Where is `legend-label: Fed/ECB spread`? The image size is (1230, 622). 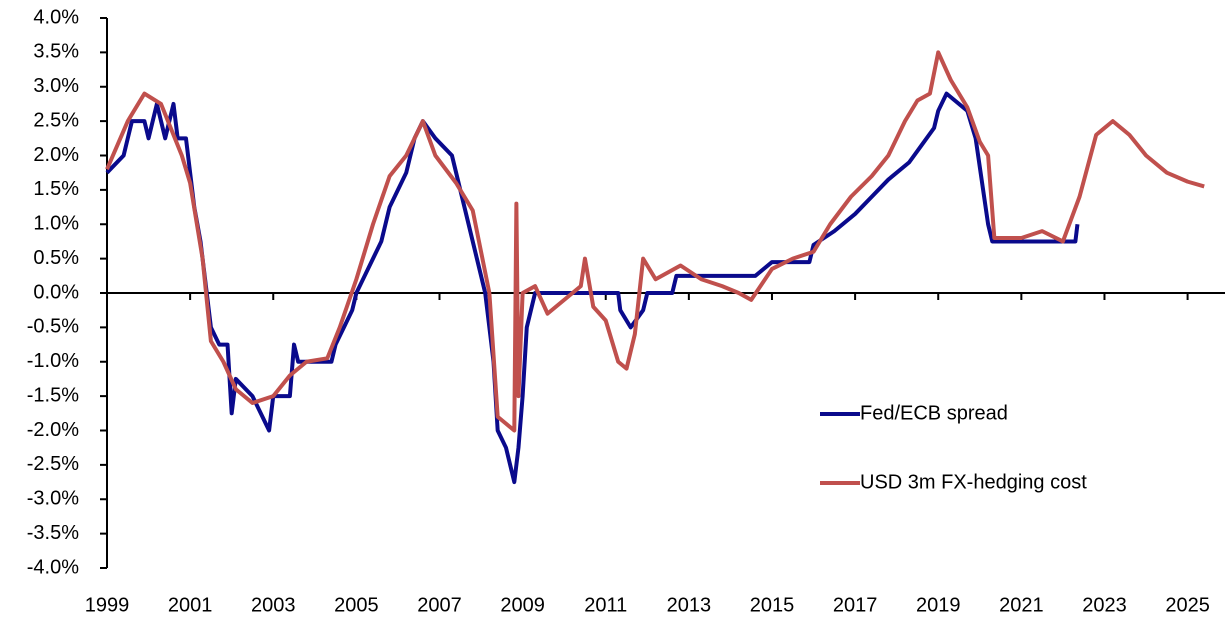
legend-label: Fed/ECB spread is located at coordinates (934, 413).